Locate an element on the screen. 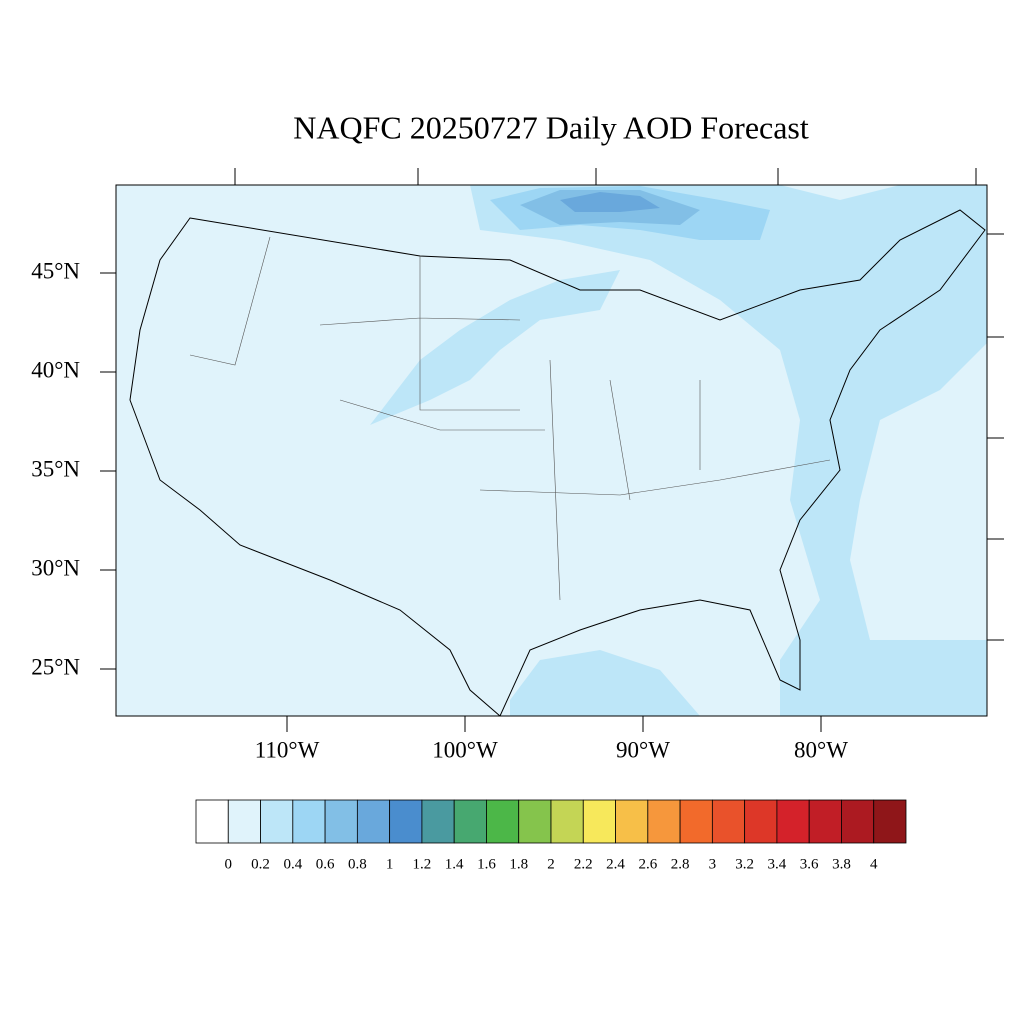 The height and width of the screenshot is (1024, 1024). colorbar-label: 3.6 is located at coordinates (809, 864).